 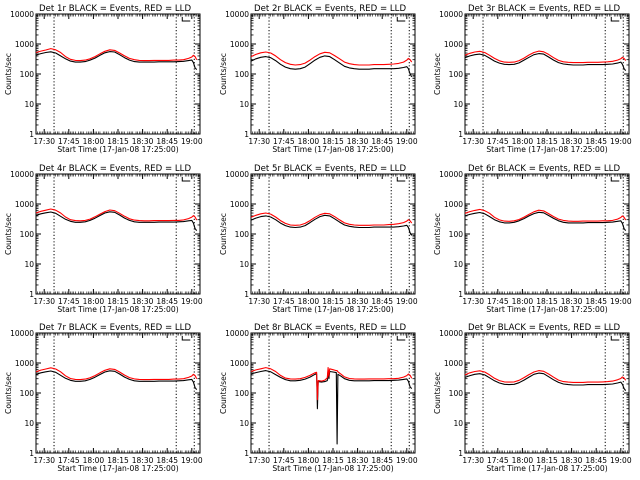 I want to click on chart-title: Det 6r BLACK = Events, RED = LLD, so click(x=544, y=169).